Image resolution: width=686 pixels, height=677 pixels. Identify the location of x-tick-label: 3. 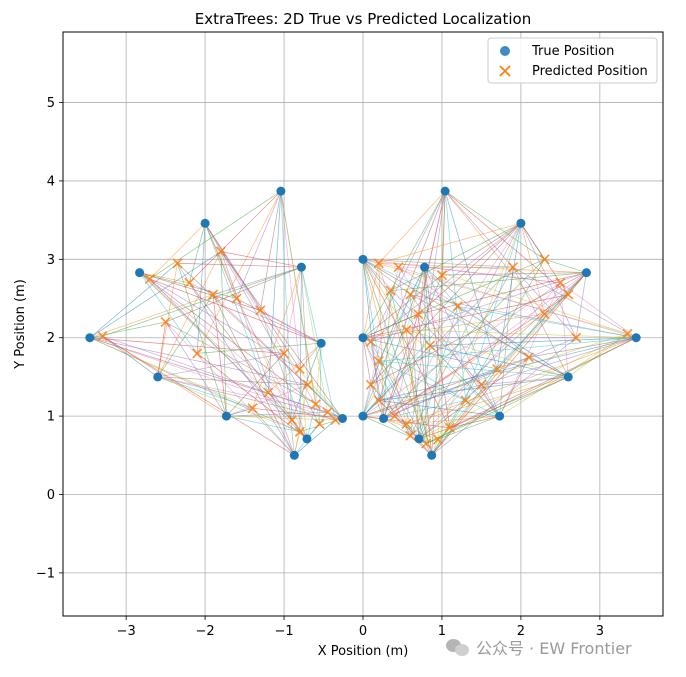
(600, 631).